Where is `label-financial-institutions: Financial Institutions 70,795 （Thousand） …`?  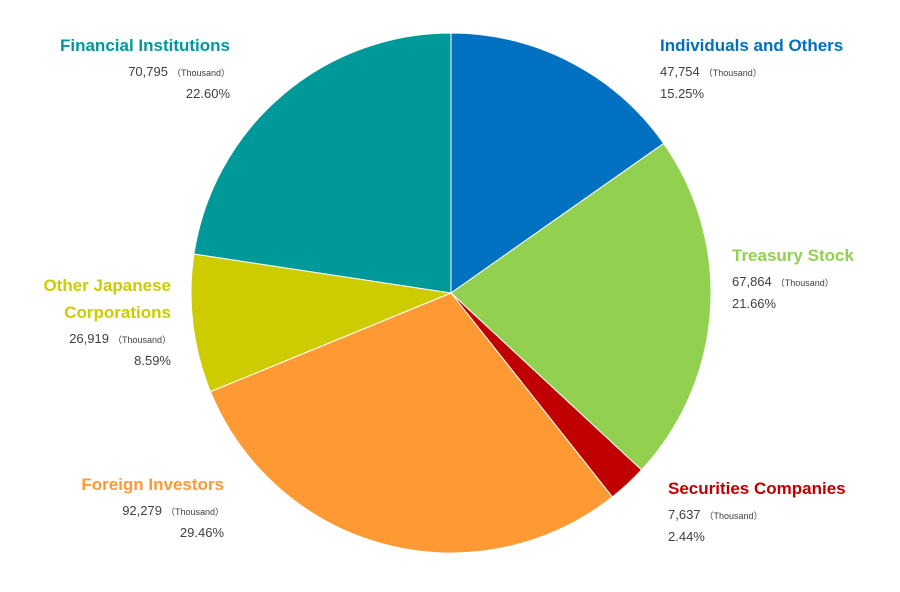
label-financial-institutions: Financial Institutions 70,795 （Thousand） … is located at coordinates (145, 68).